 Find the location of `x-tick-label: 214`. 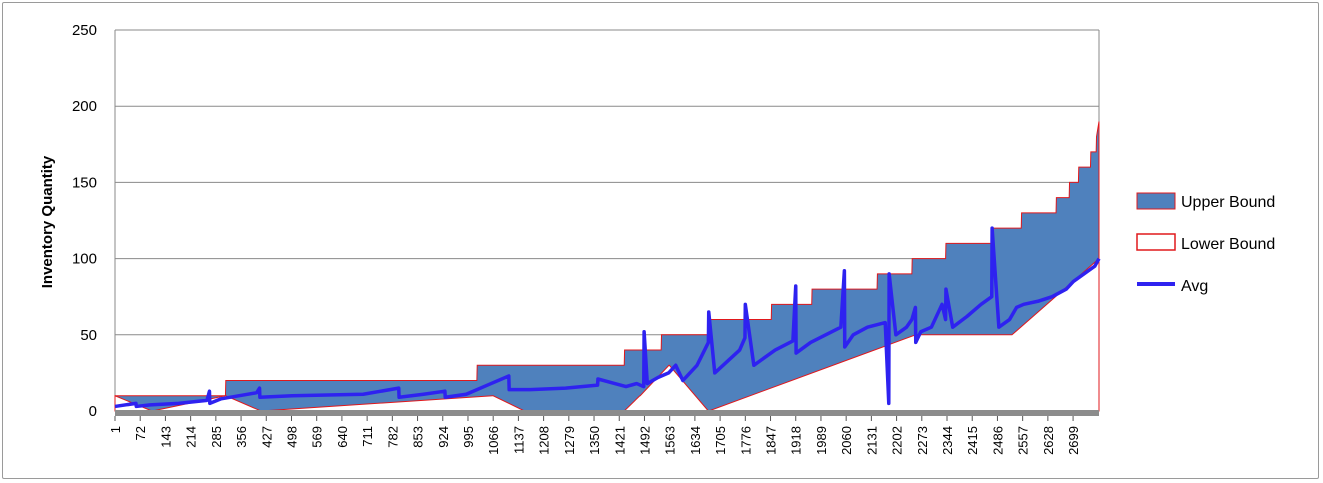

x-tick-label: 214 is located at coordinates (191, 437).